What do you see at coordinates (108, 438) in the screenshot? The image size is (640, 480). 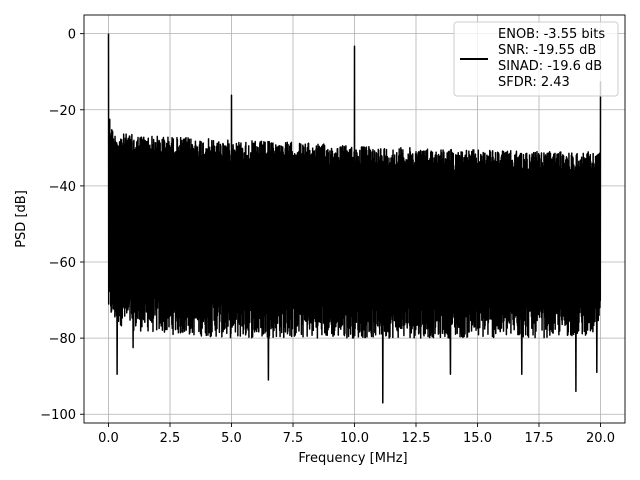 I see `x-tick-label: 0.0` at bounding box center [108, 438].